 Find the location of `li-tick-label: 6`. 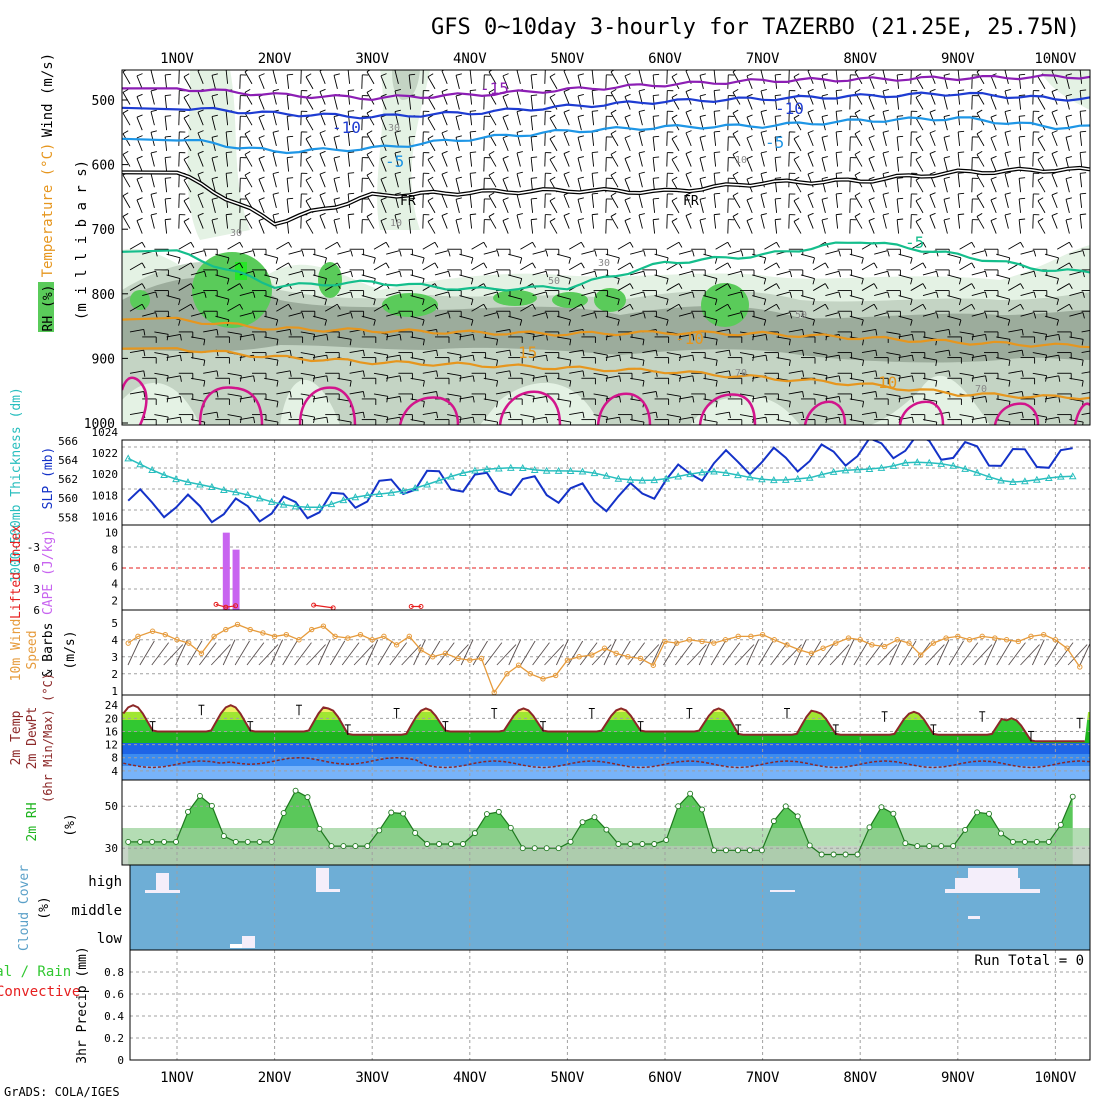

li-tick-label: 6 is located at coordinates (36, 610).